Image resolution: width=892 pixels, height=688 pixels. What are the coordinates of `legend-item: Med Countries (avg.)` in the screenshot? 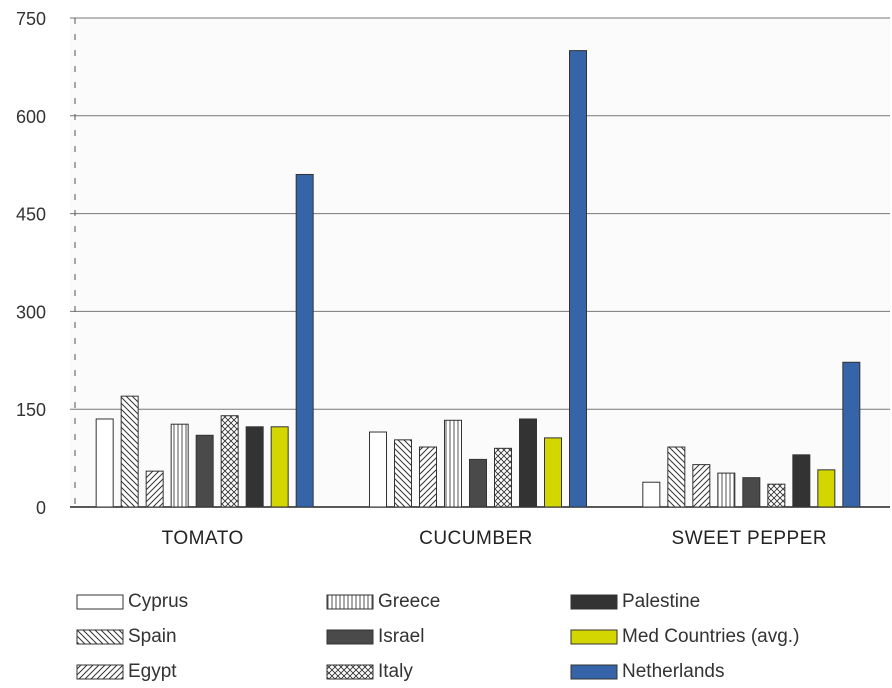 It's located at (684, 637).